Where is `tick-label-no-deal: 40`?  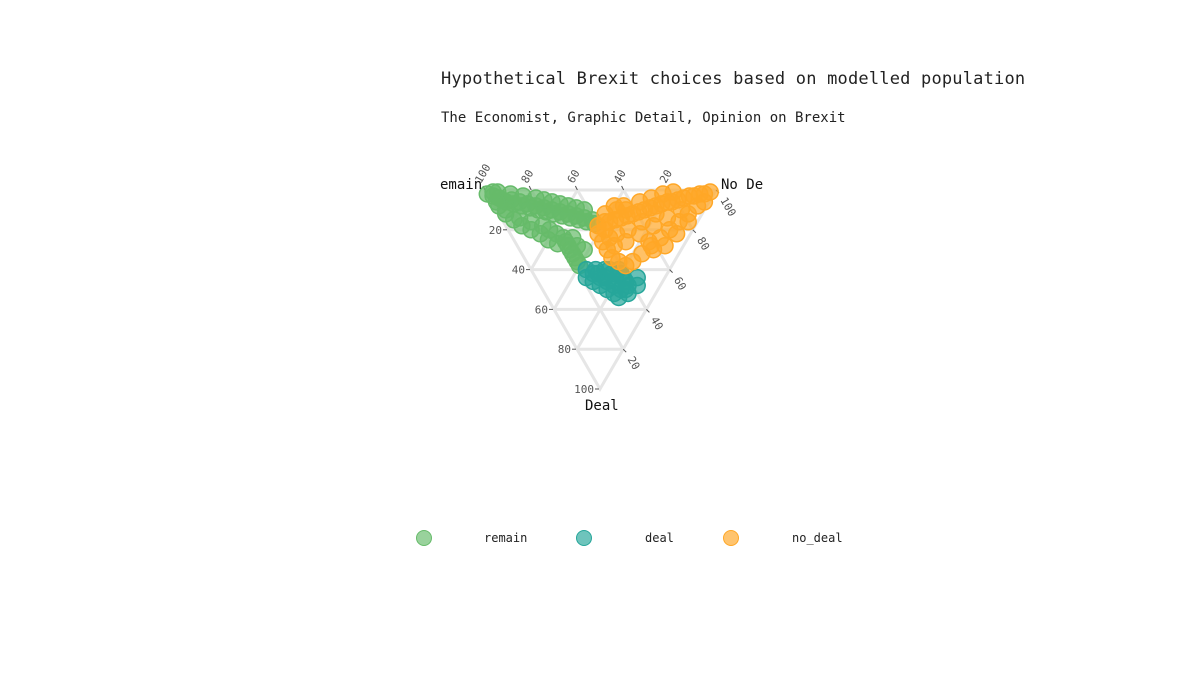
tick-label-no-deal: 40 is located at coordinates (657, 323).